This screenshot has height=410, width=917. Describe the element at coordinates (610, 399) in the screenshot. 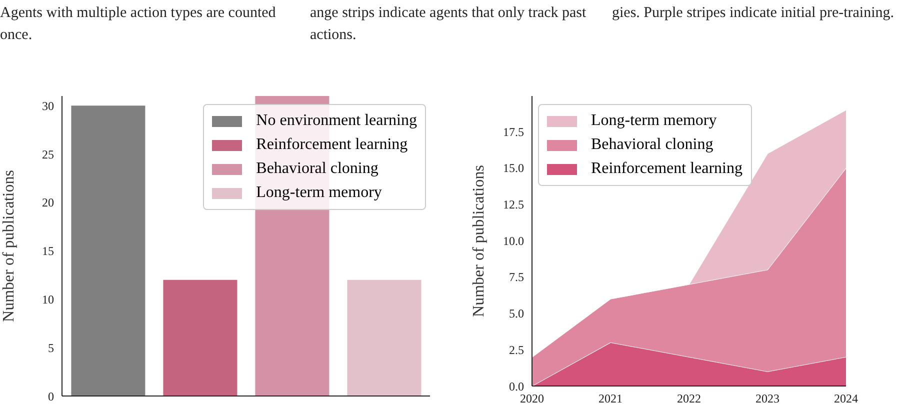

I see `x-tick-label: 2021` at that location.